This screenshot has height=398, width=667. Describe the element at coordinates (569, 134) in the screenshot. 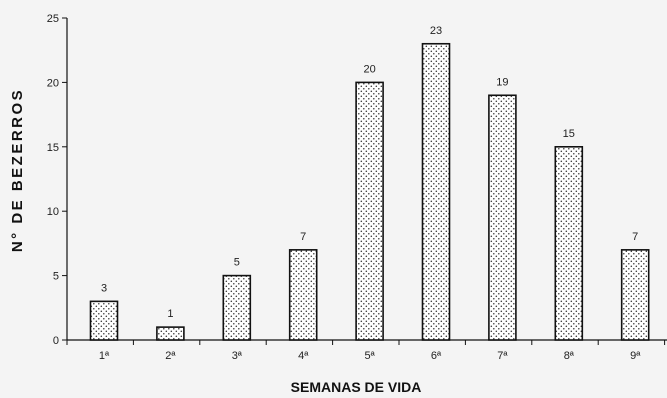

I see `bar-value-label: 15` at that location.